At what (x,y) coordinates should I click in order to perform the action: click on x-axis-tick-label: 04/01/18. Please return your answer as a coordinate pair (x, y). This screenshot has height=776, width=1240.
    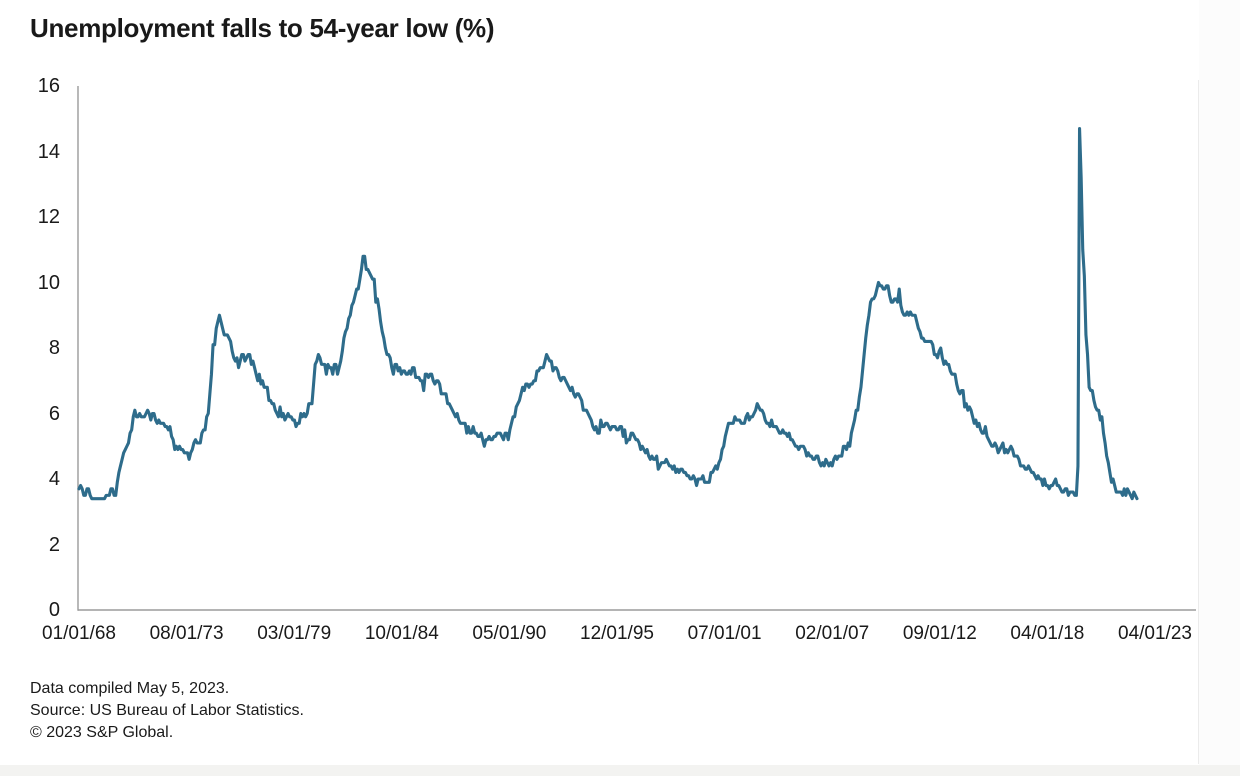
    Looking at the image, I should click on (1047, 633).